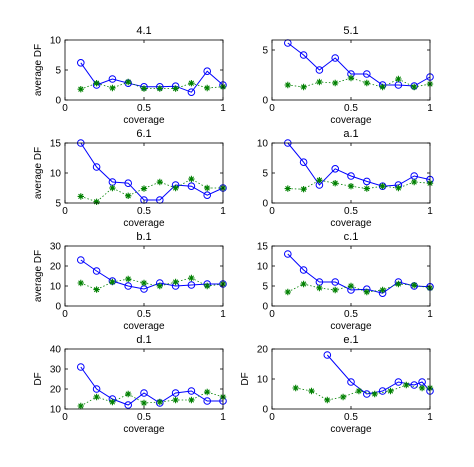 Image resolution: width=474 pixels, height=467 pixels. I want to click on y-axis-label: DF, so click(245, 378).